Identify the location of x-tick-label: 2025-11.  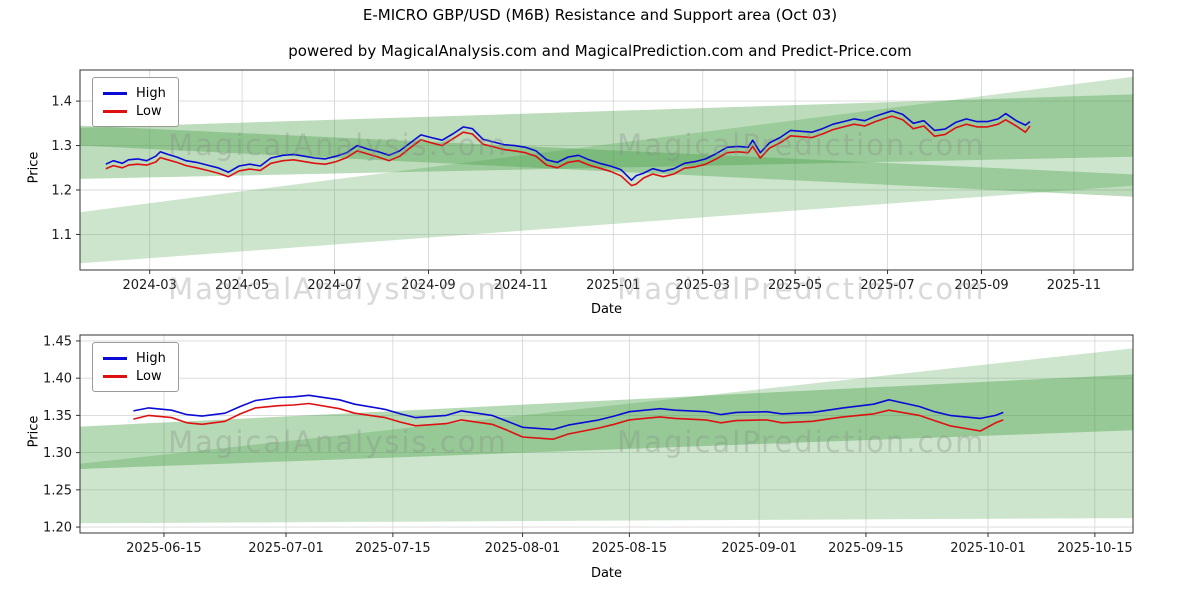
(1074, 285).